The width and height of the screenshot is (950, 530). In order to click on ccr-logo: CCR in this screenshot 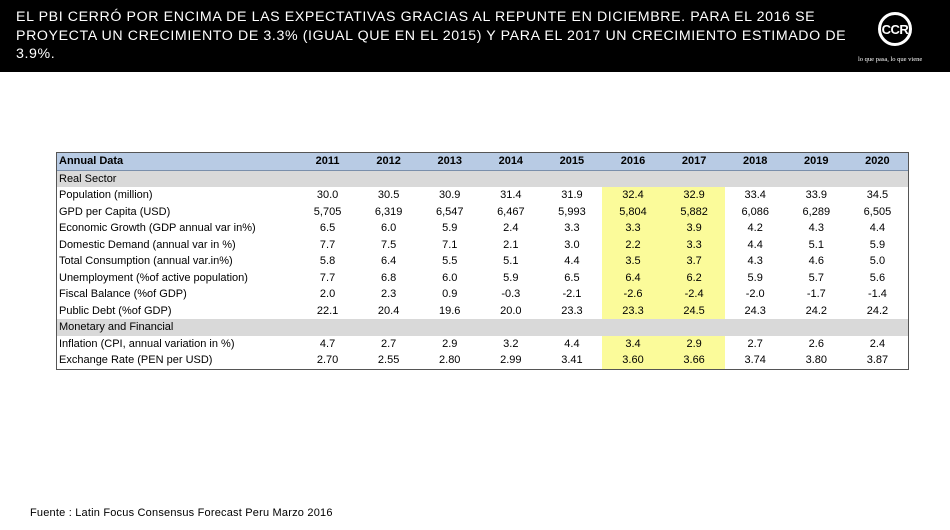, I will do `click(895, 29)`.